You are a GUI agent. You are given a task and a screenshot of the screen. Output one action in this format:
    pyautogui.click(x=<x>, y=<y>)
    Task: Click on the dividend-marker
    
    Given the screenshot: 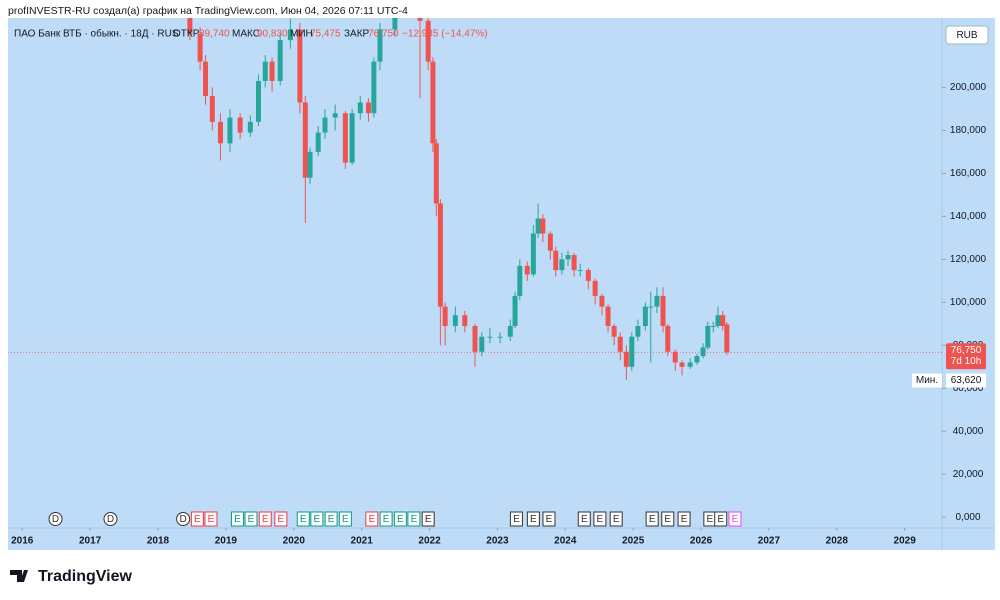 What is the action you would take?
    pyautogui.click(x=183, y=519)
    